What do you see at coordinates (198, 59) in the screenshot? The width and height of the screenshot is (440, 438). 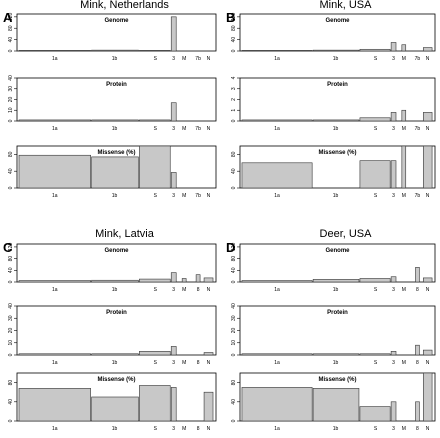 I see `x-tick-label: 7b` at bounding box center [198, 59].